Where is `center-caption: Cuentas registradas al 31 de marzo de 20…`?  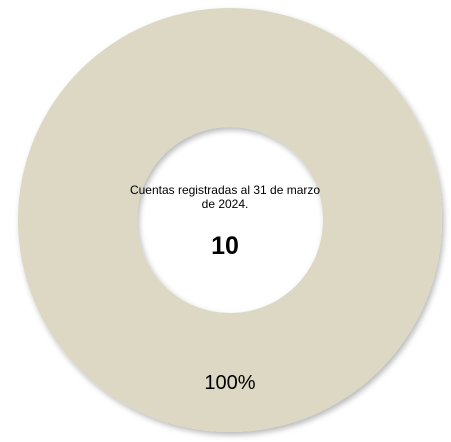
center-caption: Cuentas registradas al 31 de marzo de 20… is located at coordinates (225, 197).